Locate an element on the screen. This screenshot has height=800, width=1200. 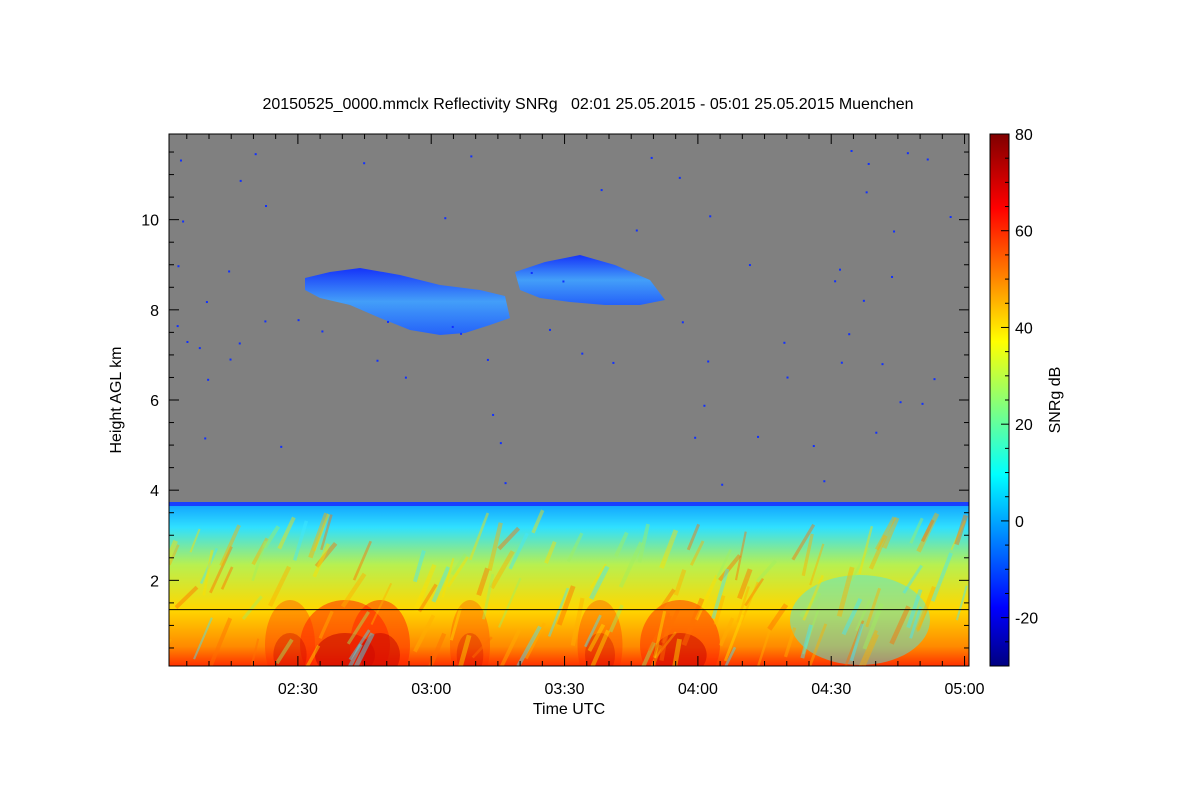
y-axis-title: Height AGL km is located at coordinates (116, 399).